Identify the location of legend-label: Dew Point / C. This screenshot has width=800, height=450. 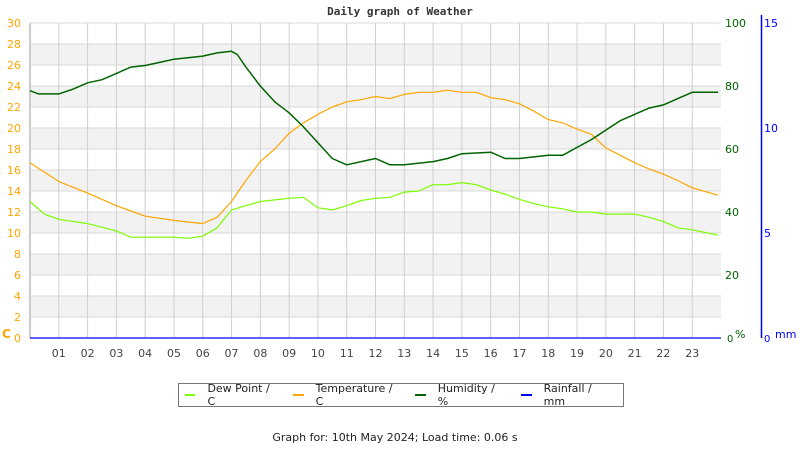
(238, 395).